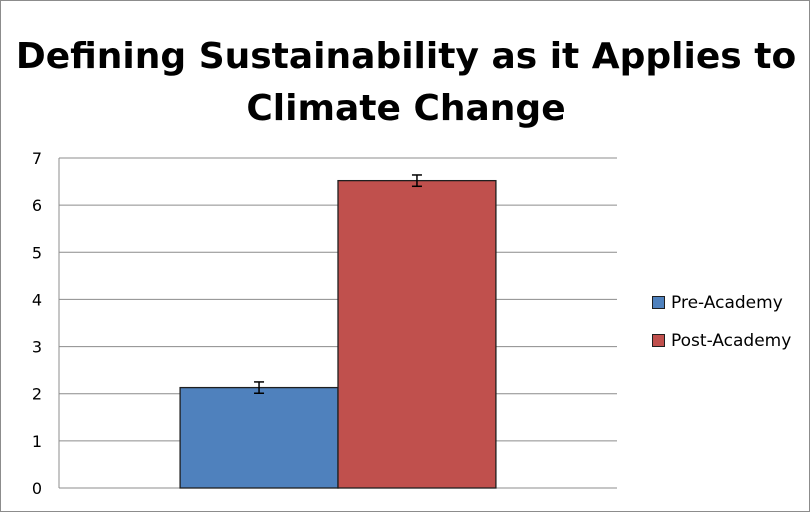  I want to click on legend-item-pre-academy: Pre-Academy, so click(721, 302).